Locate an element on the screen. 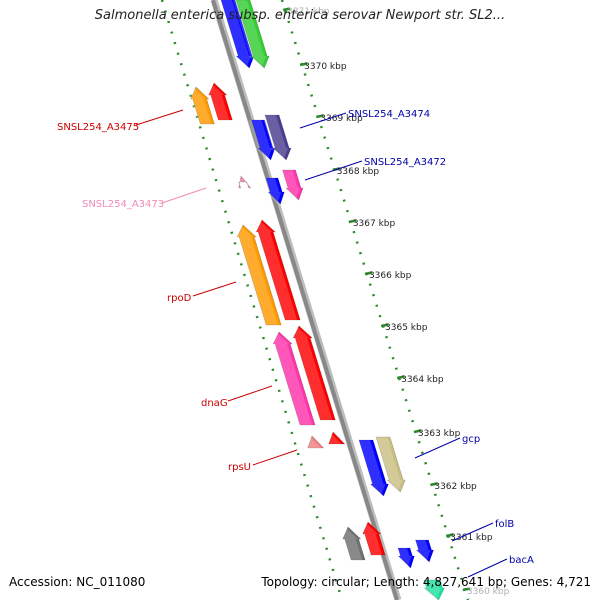 Image resolution: width=600 pixels, height=604 pixels. gene-SNSL254_A3474-blue-body is located at coordinates (263, 140).